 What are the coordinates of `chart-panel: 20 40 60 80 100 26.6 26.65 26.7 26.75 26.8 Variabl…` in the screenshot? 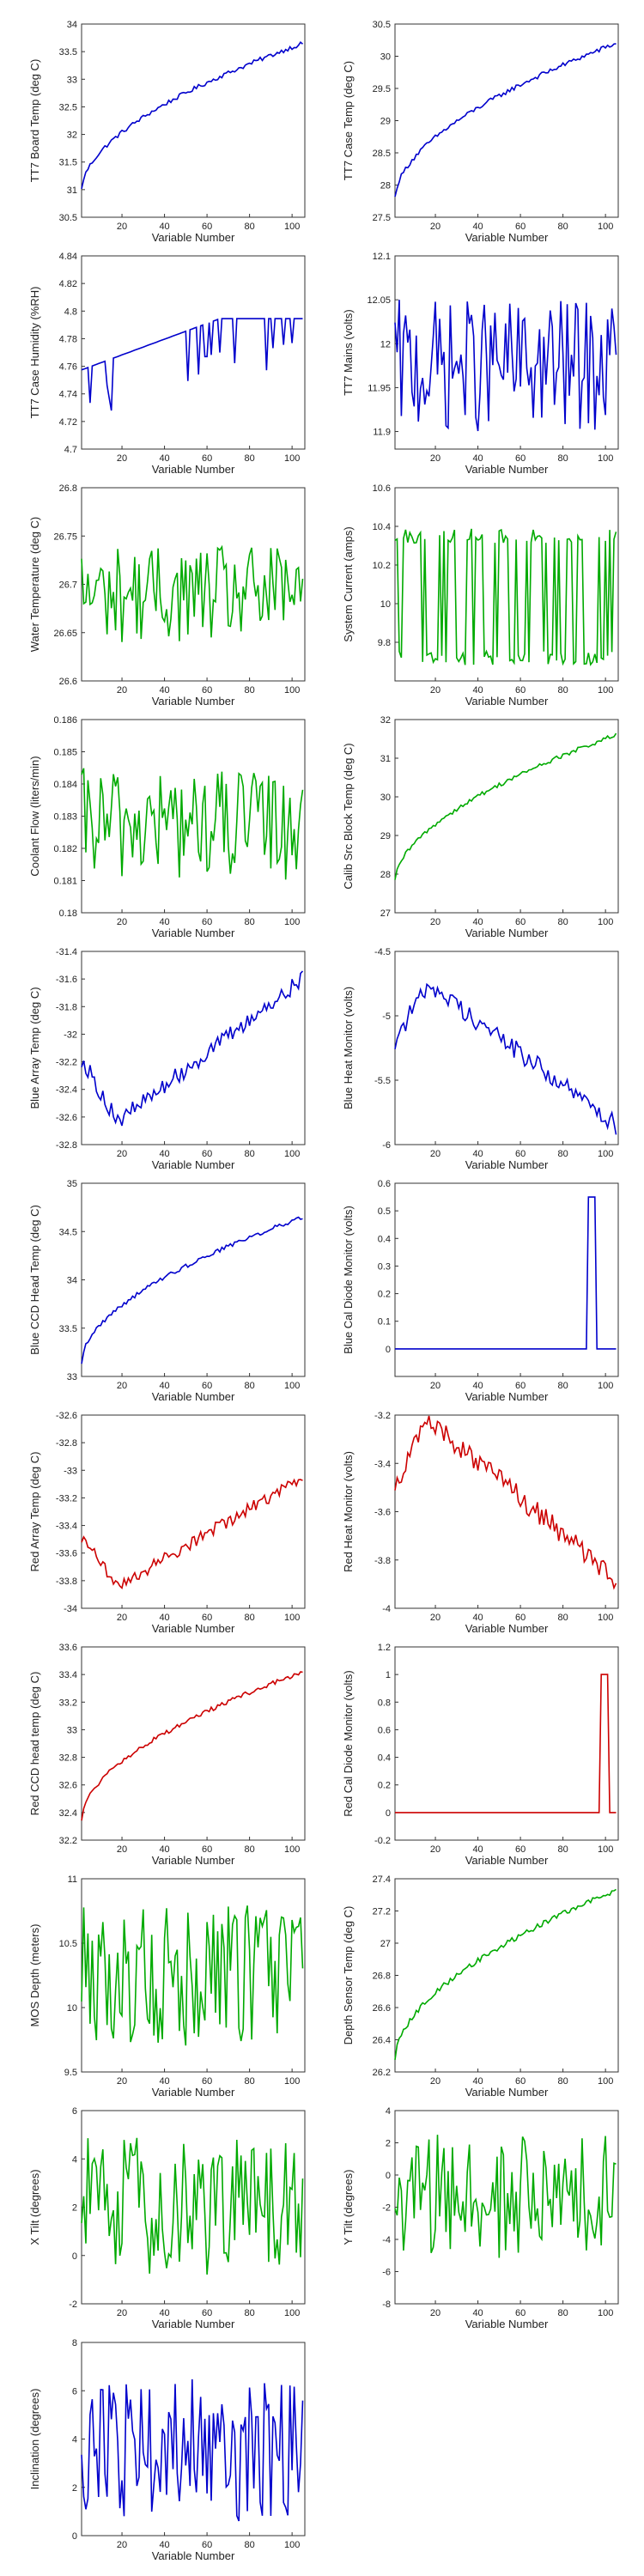 It's located at (167, 596).